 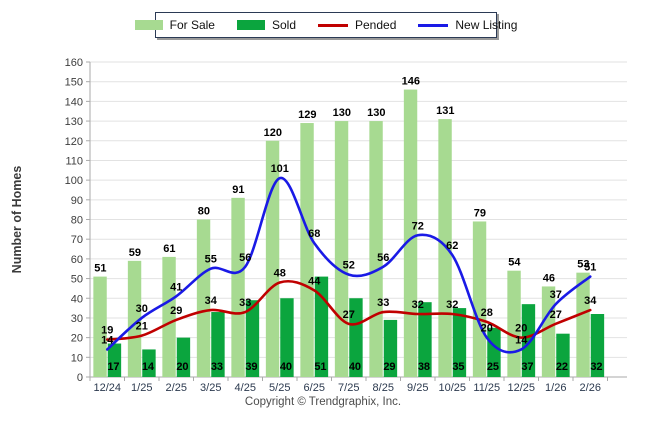 I want to click on svg-text: 27, so click(x=556, y=315).